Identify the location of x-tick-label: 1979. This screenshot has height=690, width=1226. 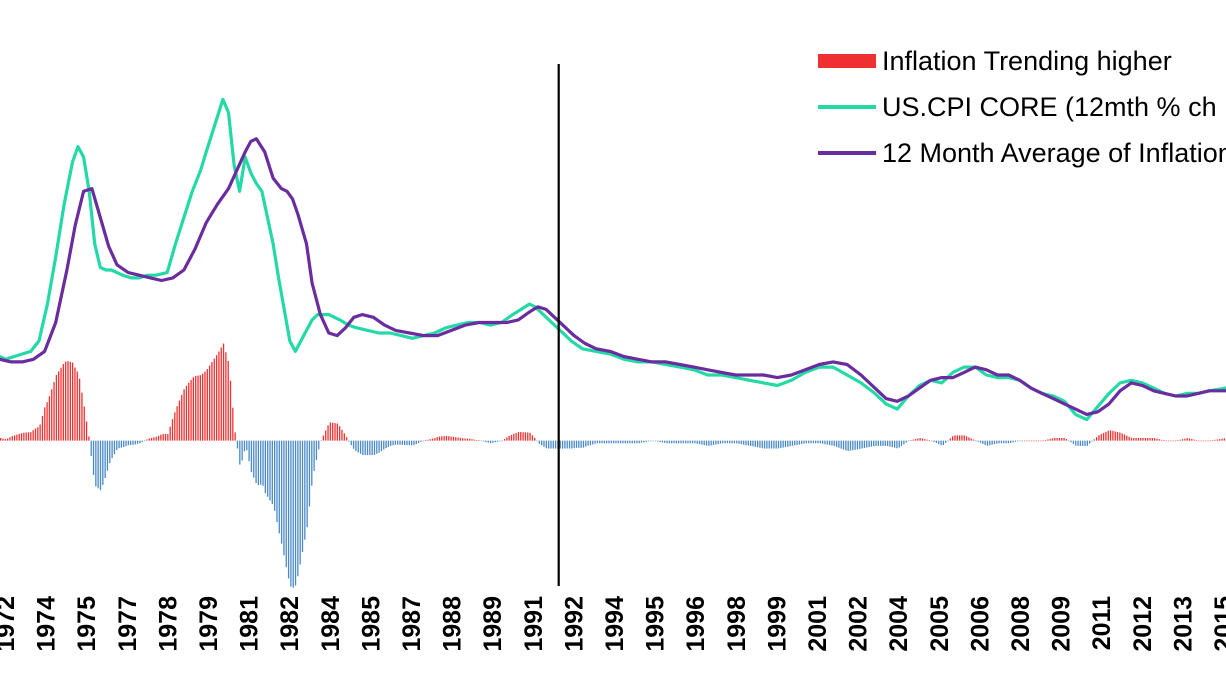
(209, 624).